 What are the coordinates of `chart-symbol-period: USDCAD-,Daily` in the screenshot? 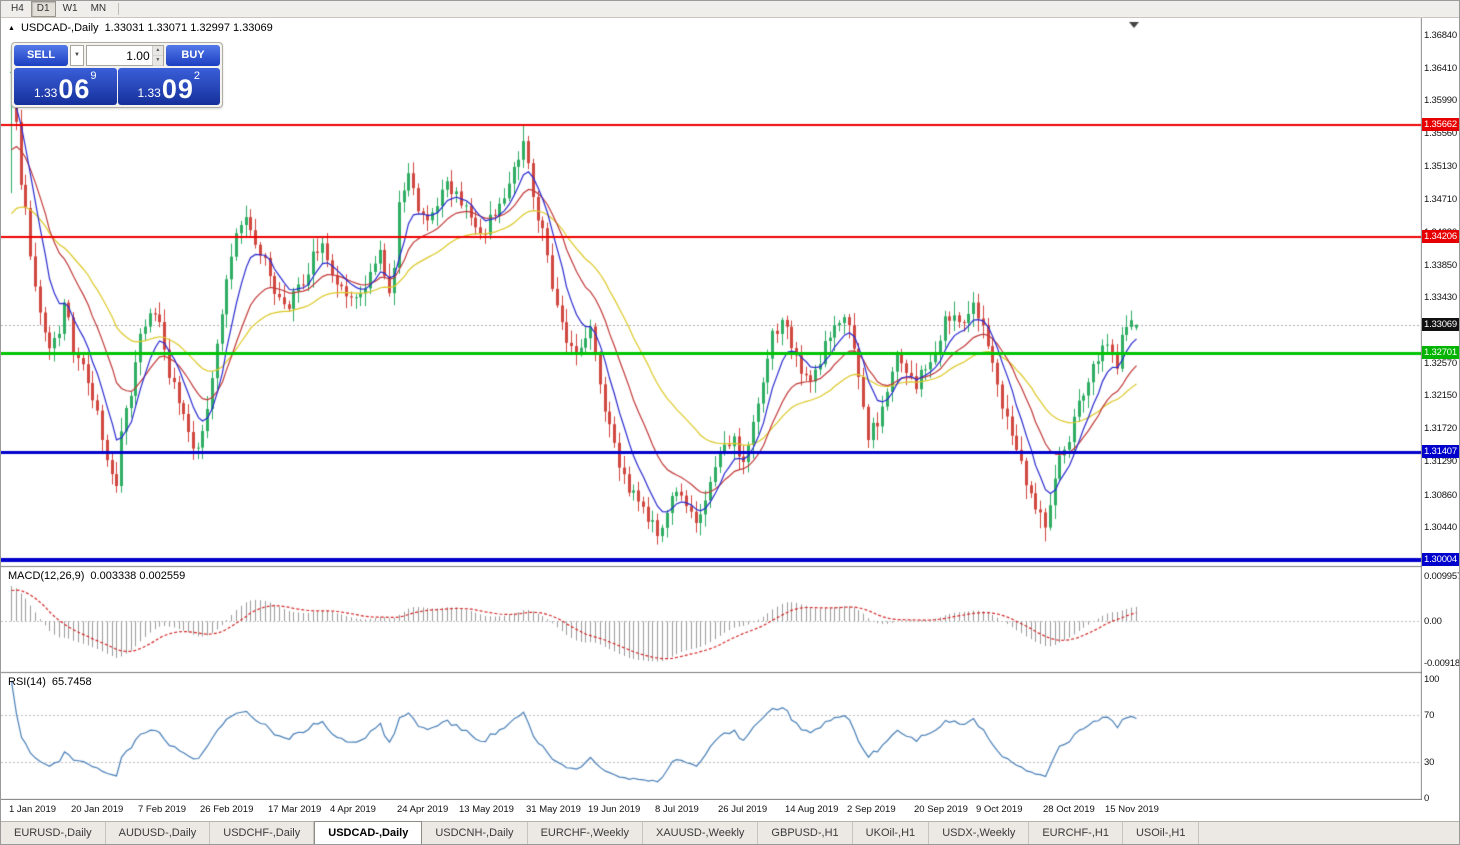 It's located at (59, 28).